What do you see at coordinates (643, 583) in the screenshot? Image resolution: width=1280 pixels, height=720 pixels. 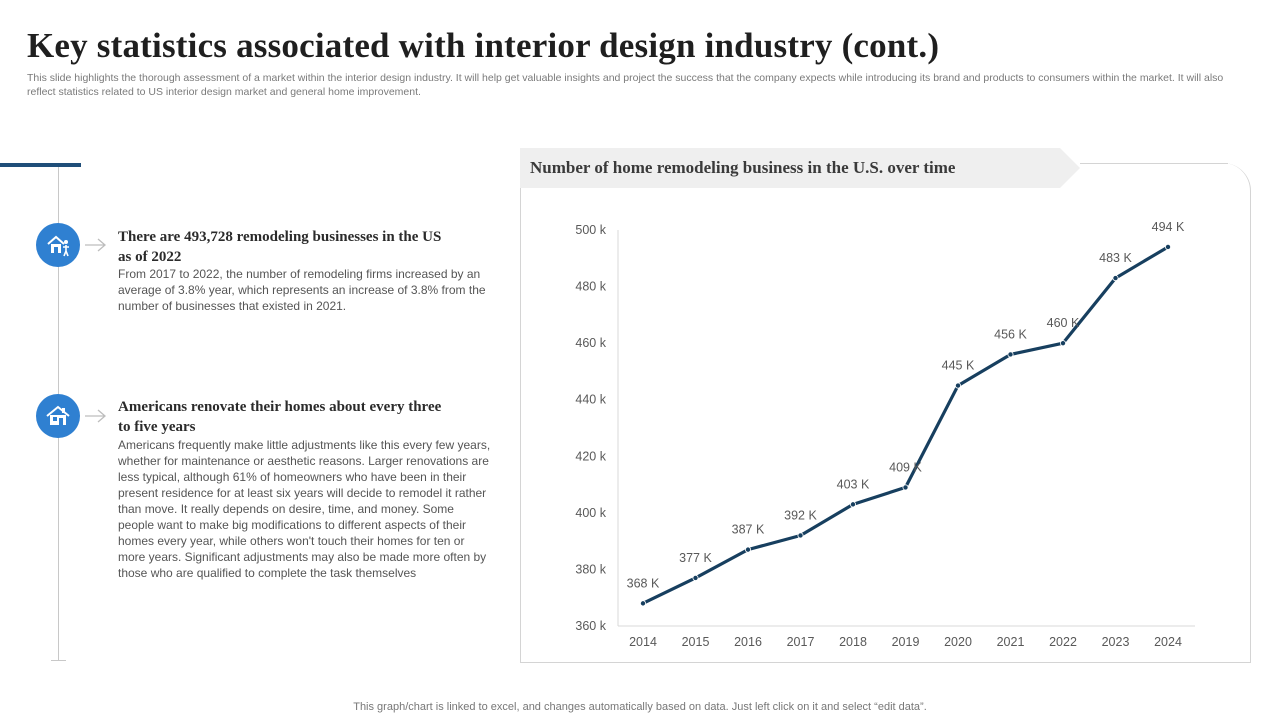 I see `data-label: 368 K` at bounding box center [643, 583].